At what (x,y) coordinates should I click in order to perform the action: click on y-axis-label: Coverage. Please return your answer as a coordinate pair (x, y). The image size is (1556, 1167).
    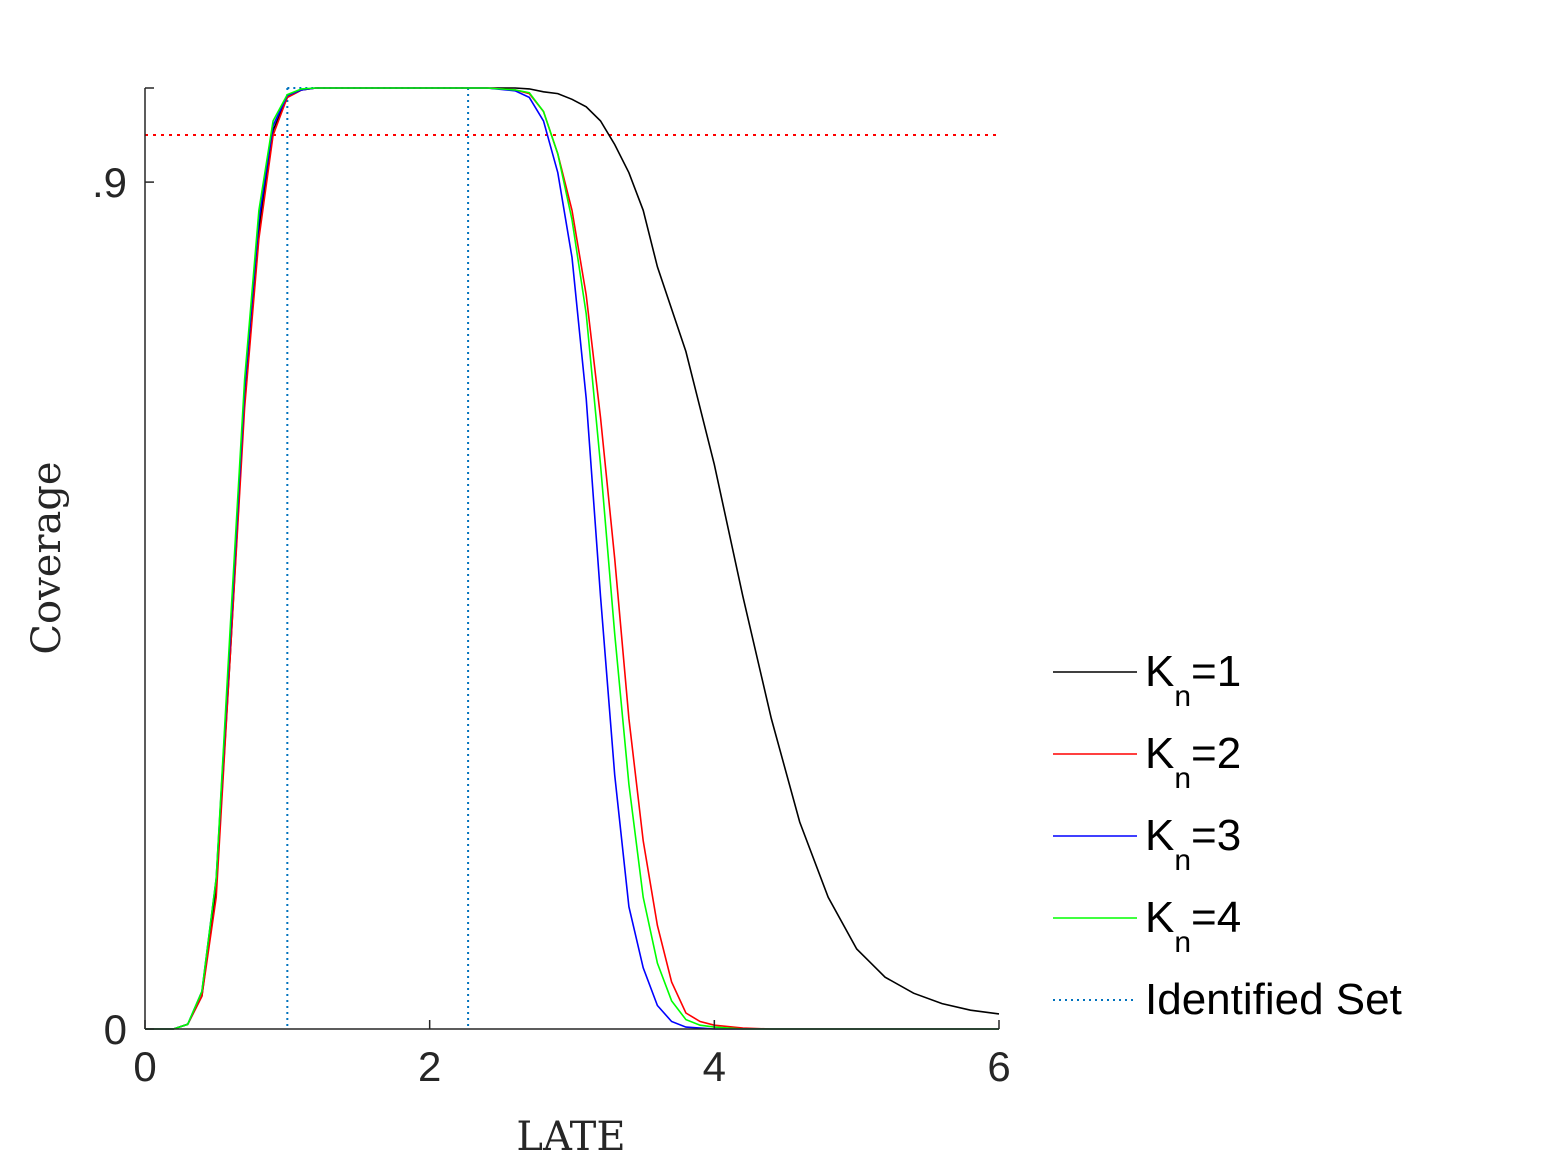
    Looking at the image, I should click on (47, 557).